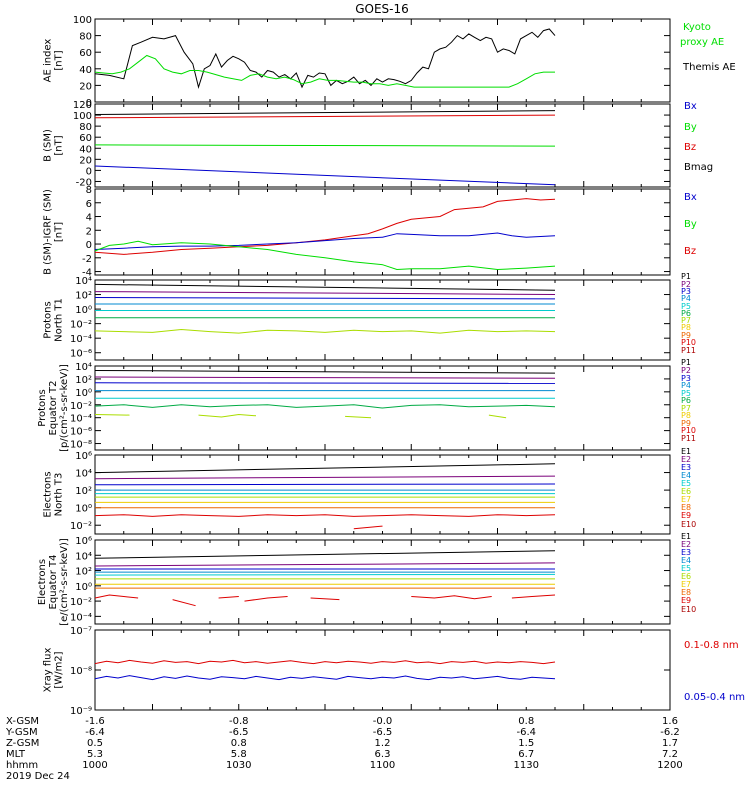 This screenshot has height=800, width=750. Describe the element at coordinates (686, 276) in the screenshot. I see `legend-label: P1` at that location.